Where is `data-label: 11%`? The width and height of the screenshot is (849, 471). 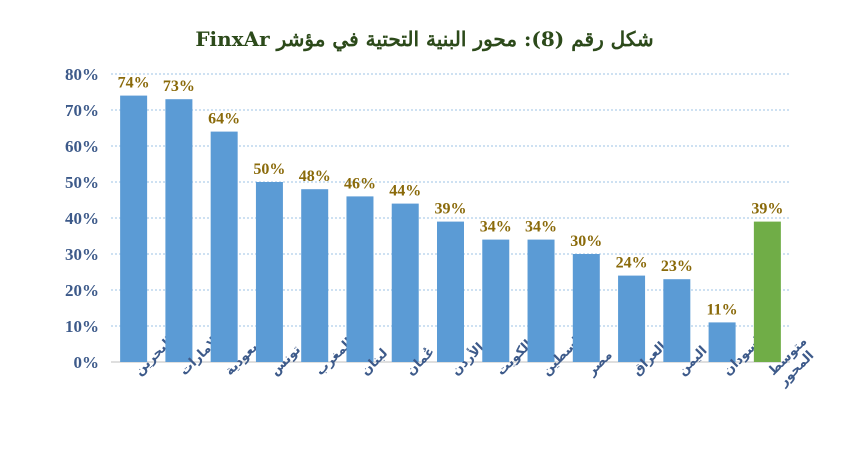 data-label: 11% is located at coordinates (722, 309).